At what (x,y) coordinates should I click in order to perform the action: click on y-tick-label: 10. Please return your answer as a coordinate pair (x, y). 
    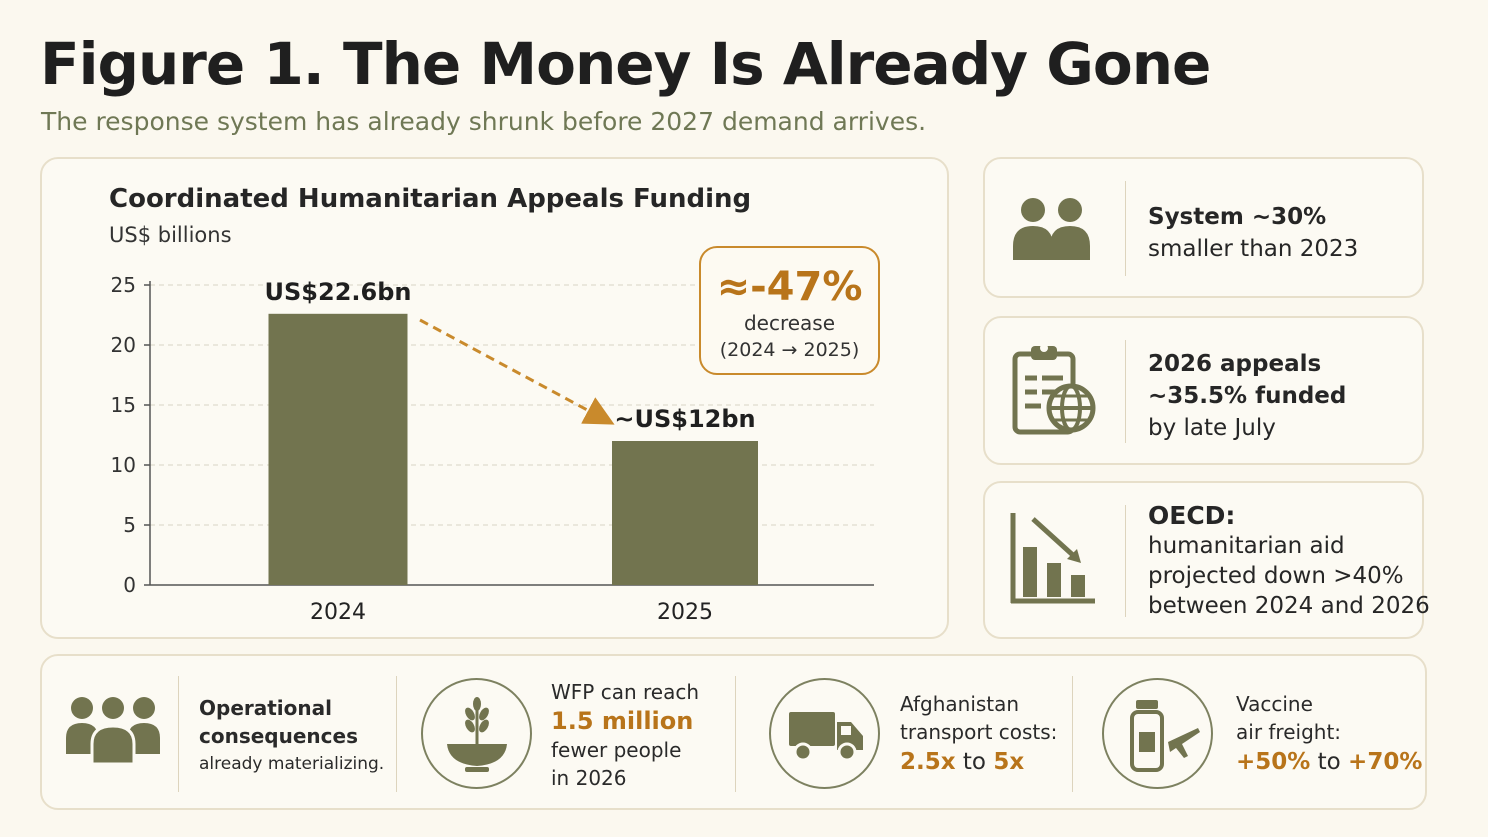
    Looking at the image, I should click on (123, 465).